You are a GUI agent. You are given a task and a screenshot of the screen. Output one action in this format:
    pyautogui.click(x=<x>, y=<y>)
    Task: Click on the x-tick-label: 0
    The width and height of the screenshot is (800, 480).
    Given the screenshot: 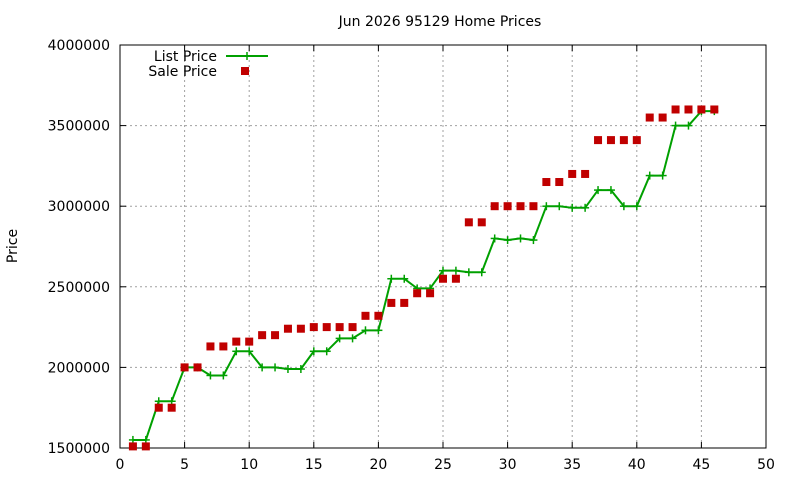 What is the action you would take?
    pyautogui.click(x=120, y=465)
    